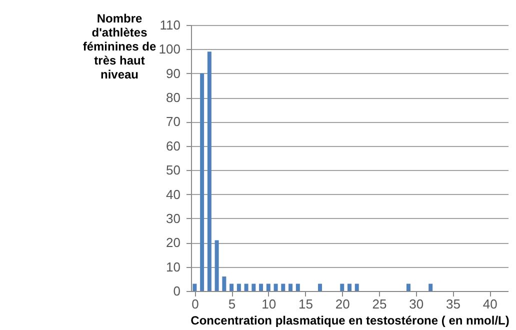 The image size is (516, 330). I want to click on y-tick-label: 110, so click(170, 25).